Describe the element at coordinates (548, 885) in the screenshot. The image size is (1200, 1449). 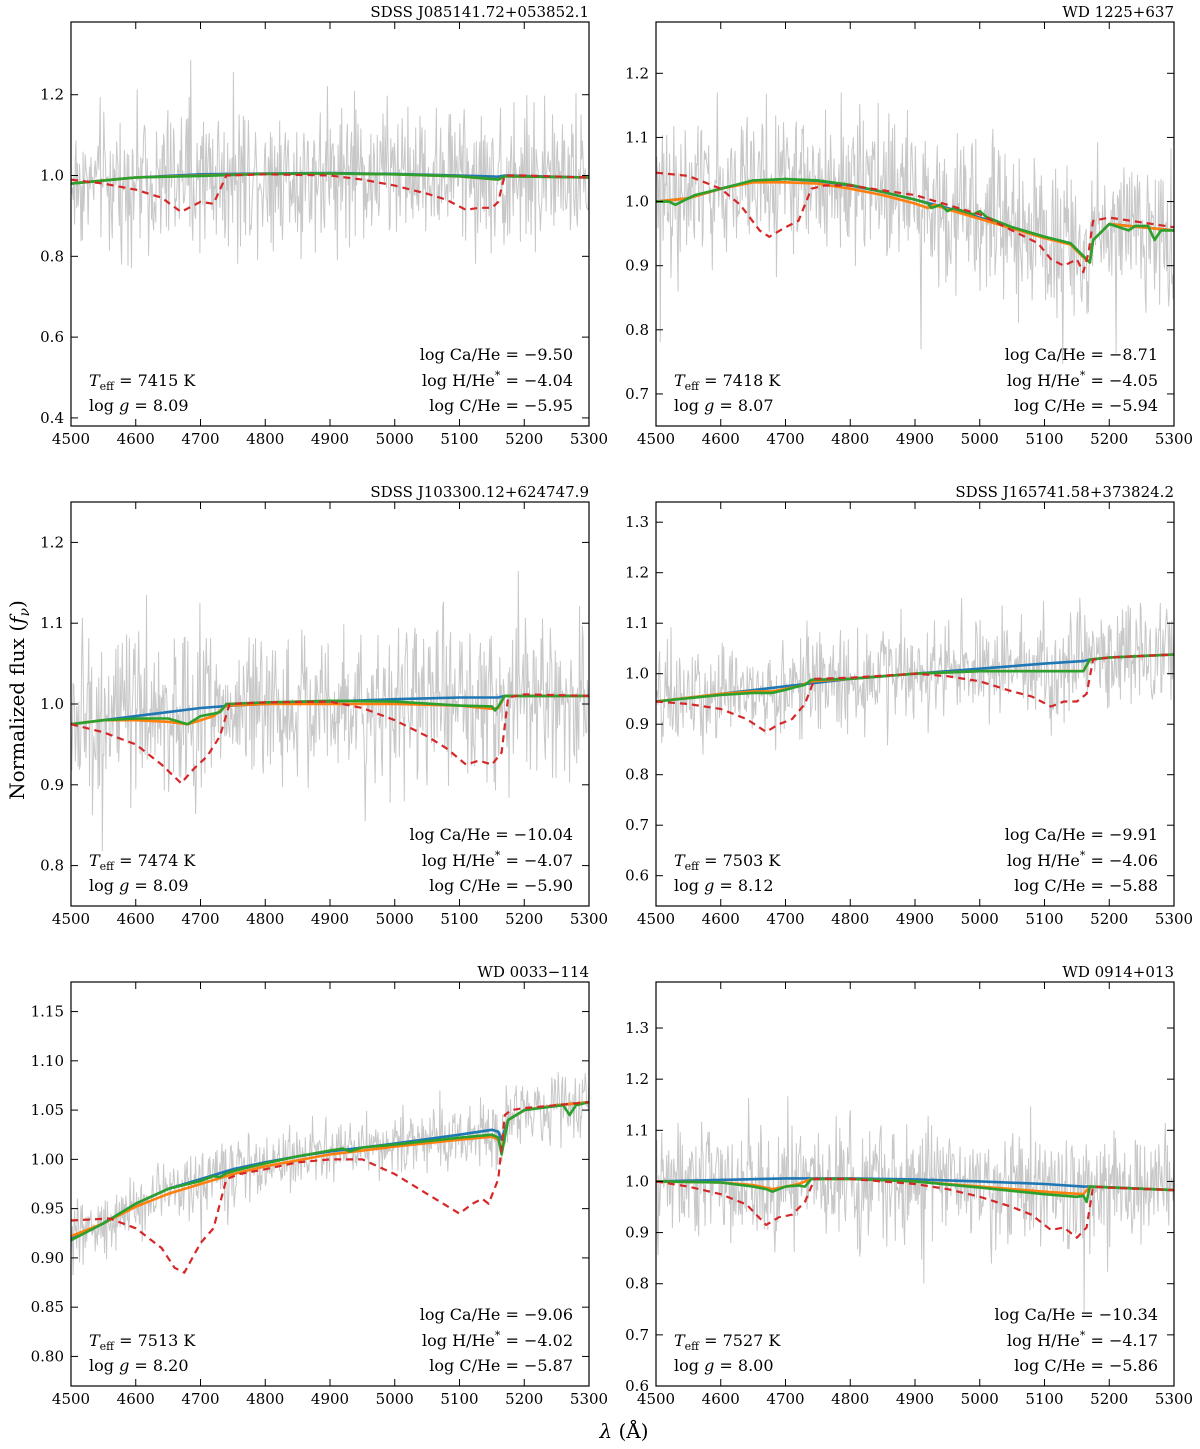
I see `c-value: −5.90` at that location.